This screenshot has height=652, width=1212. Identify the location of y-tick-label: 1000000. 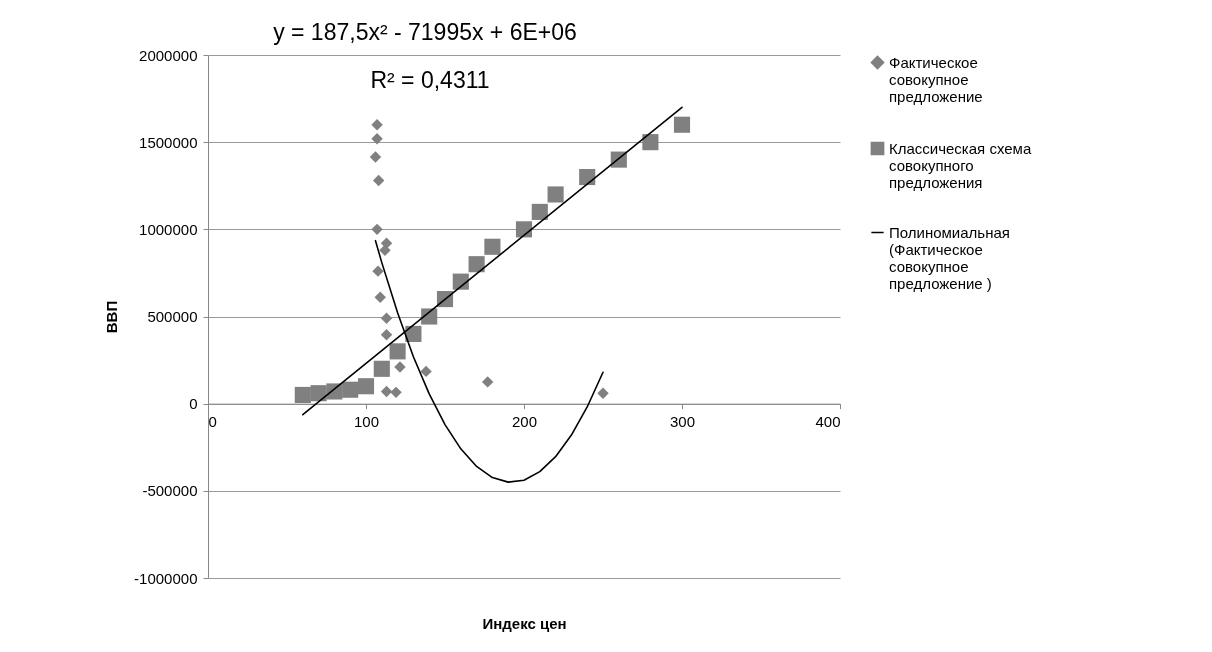
(168, 229).